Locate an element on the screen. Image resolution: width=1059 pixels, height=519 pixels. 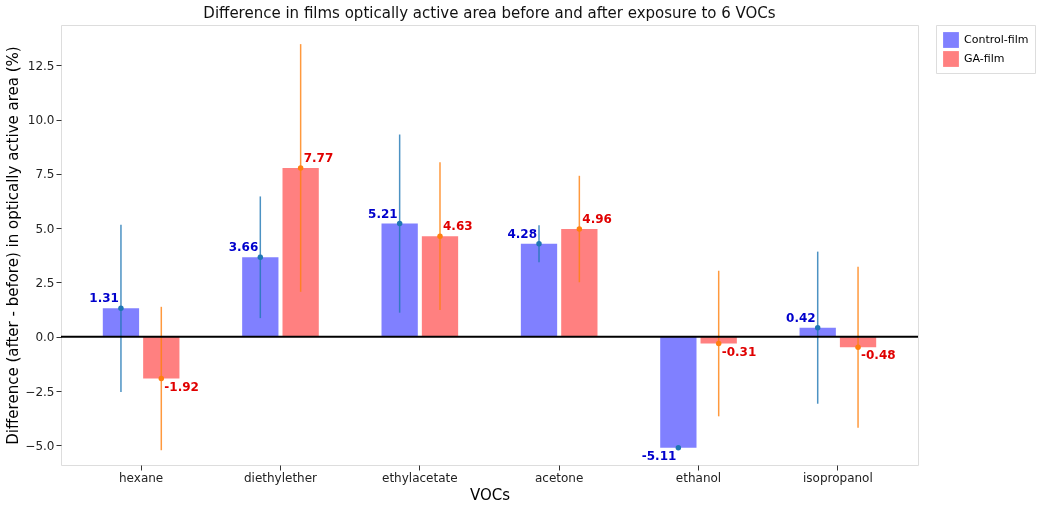
legend-label: Control-film is located at coordinates (996, 39).